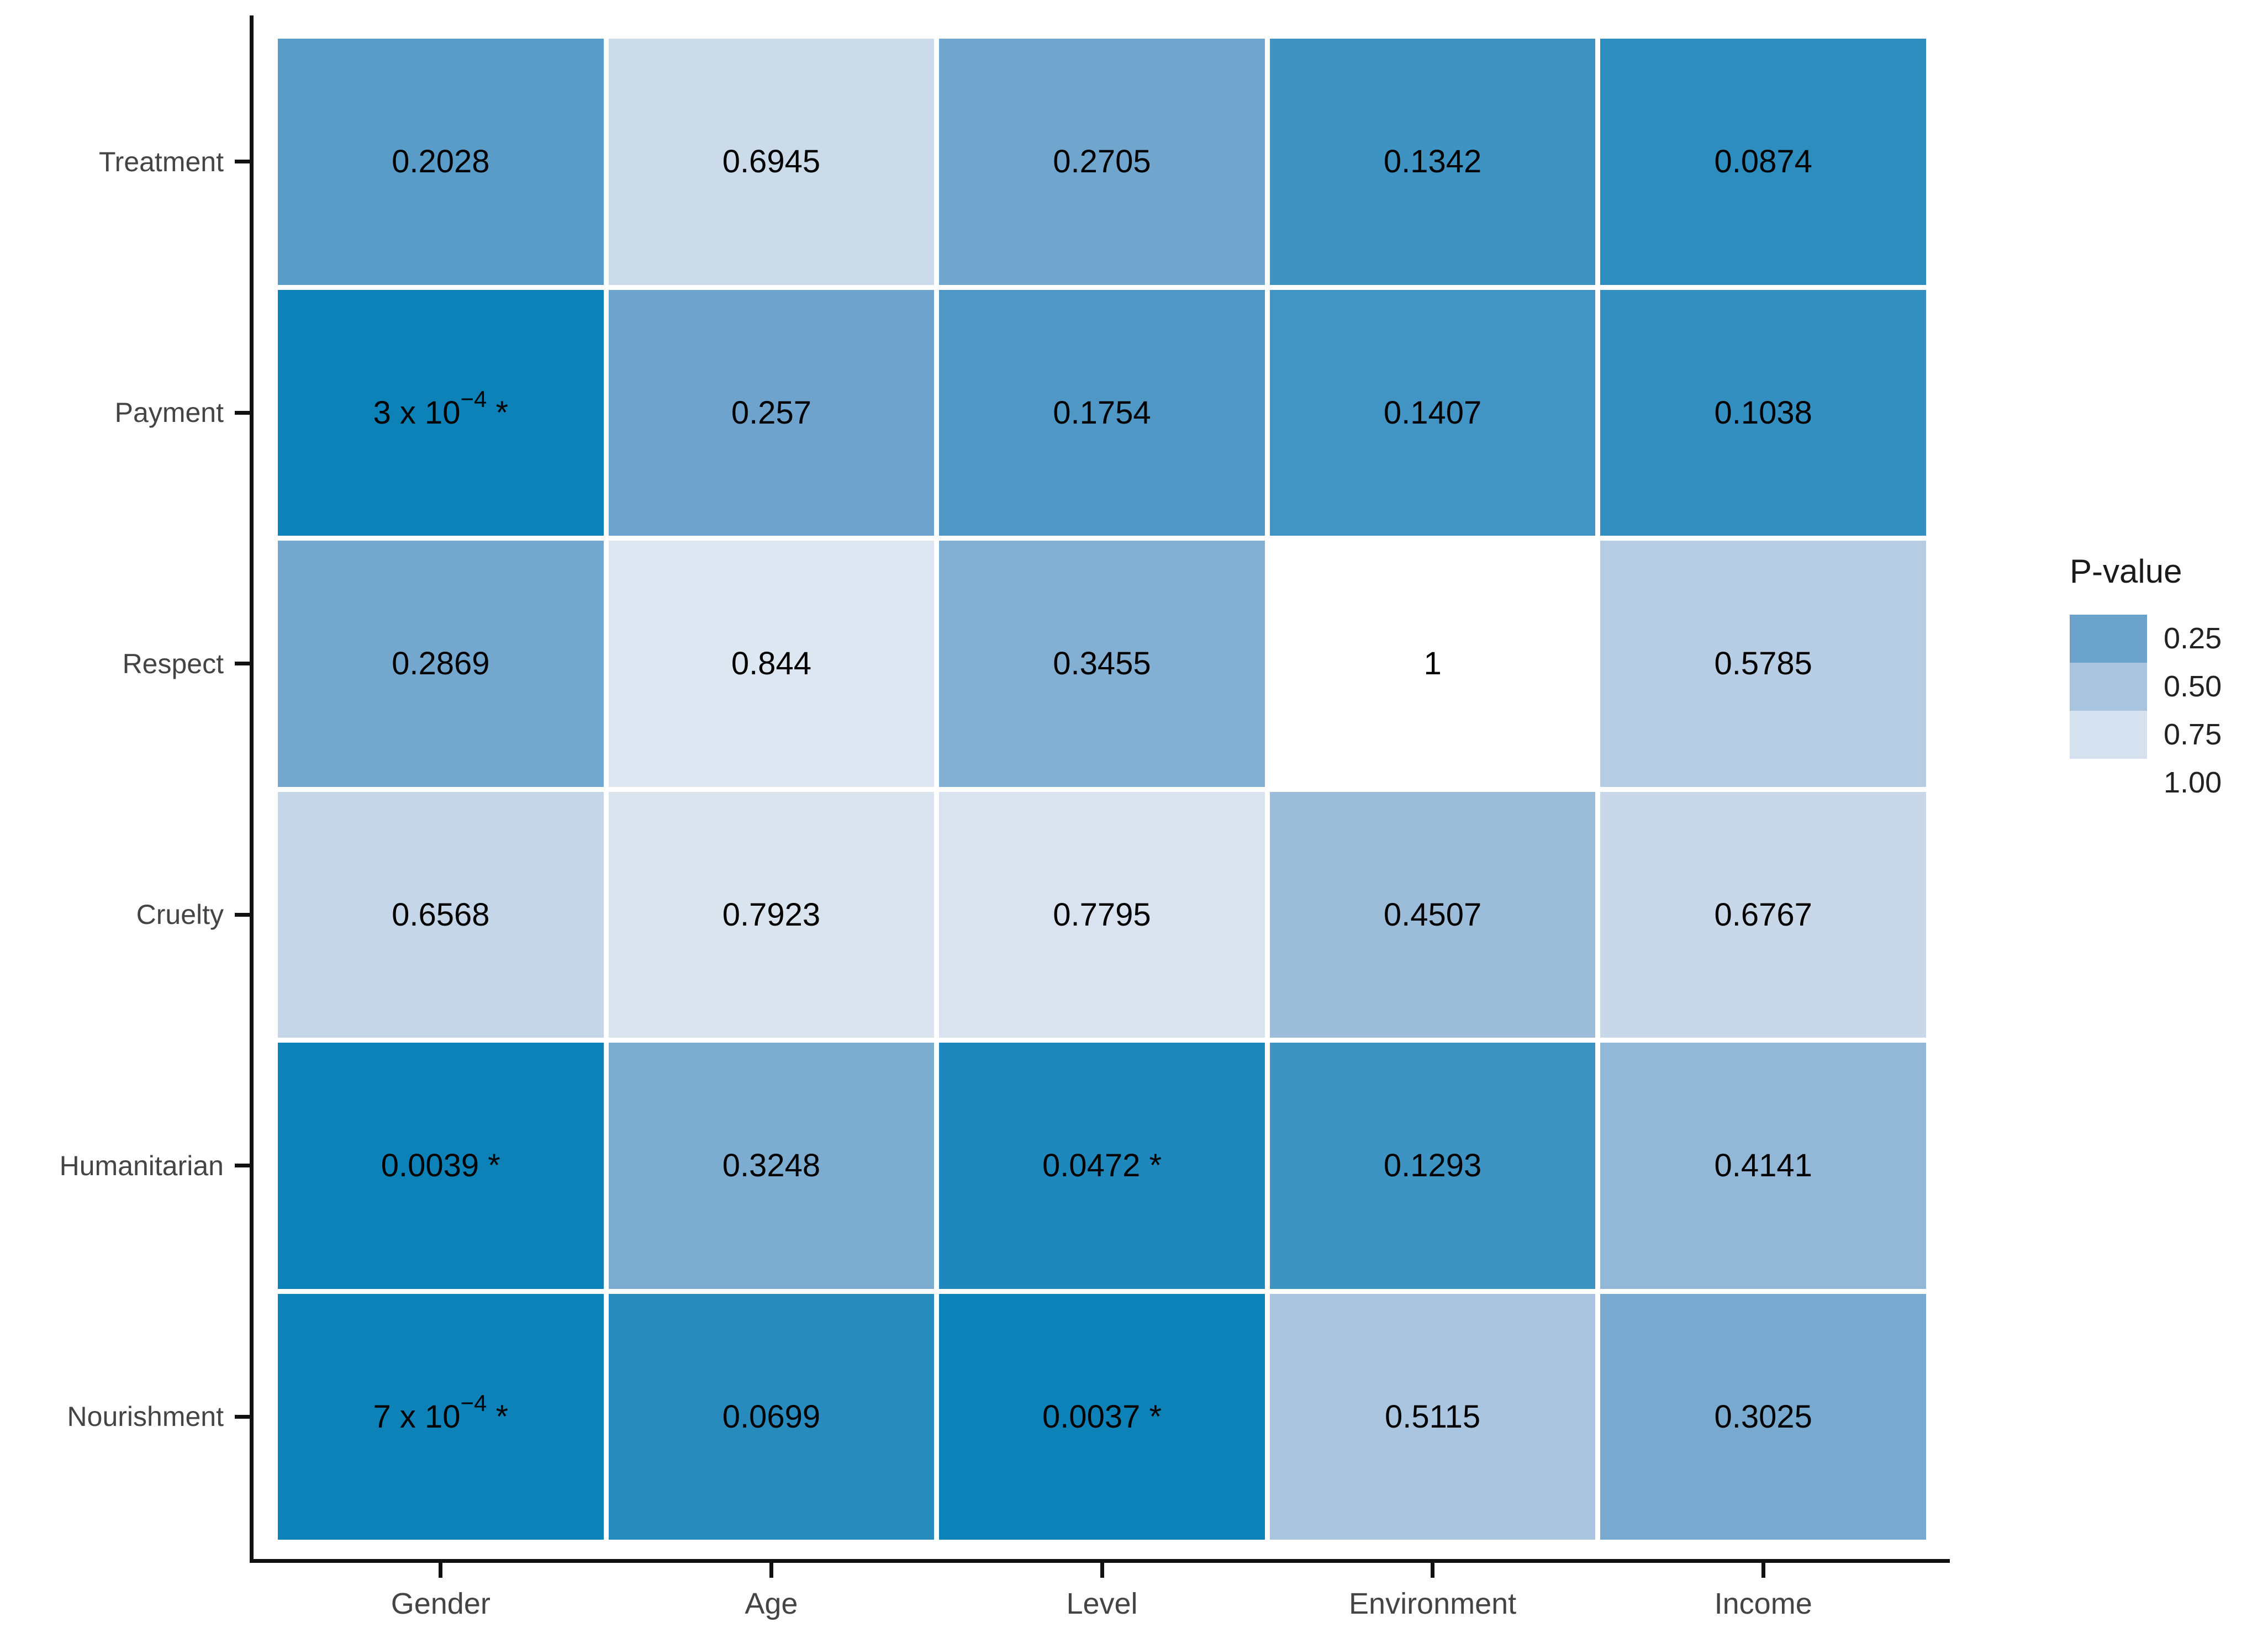  I want to click on heatmap-cell: 0.5785, so click(1763, 664).